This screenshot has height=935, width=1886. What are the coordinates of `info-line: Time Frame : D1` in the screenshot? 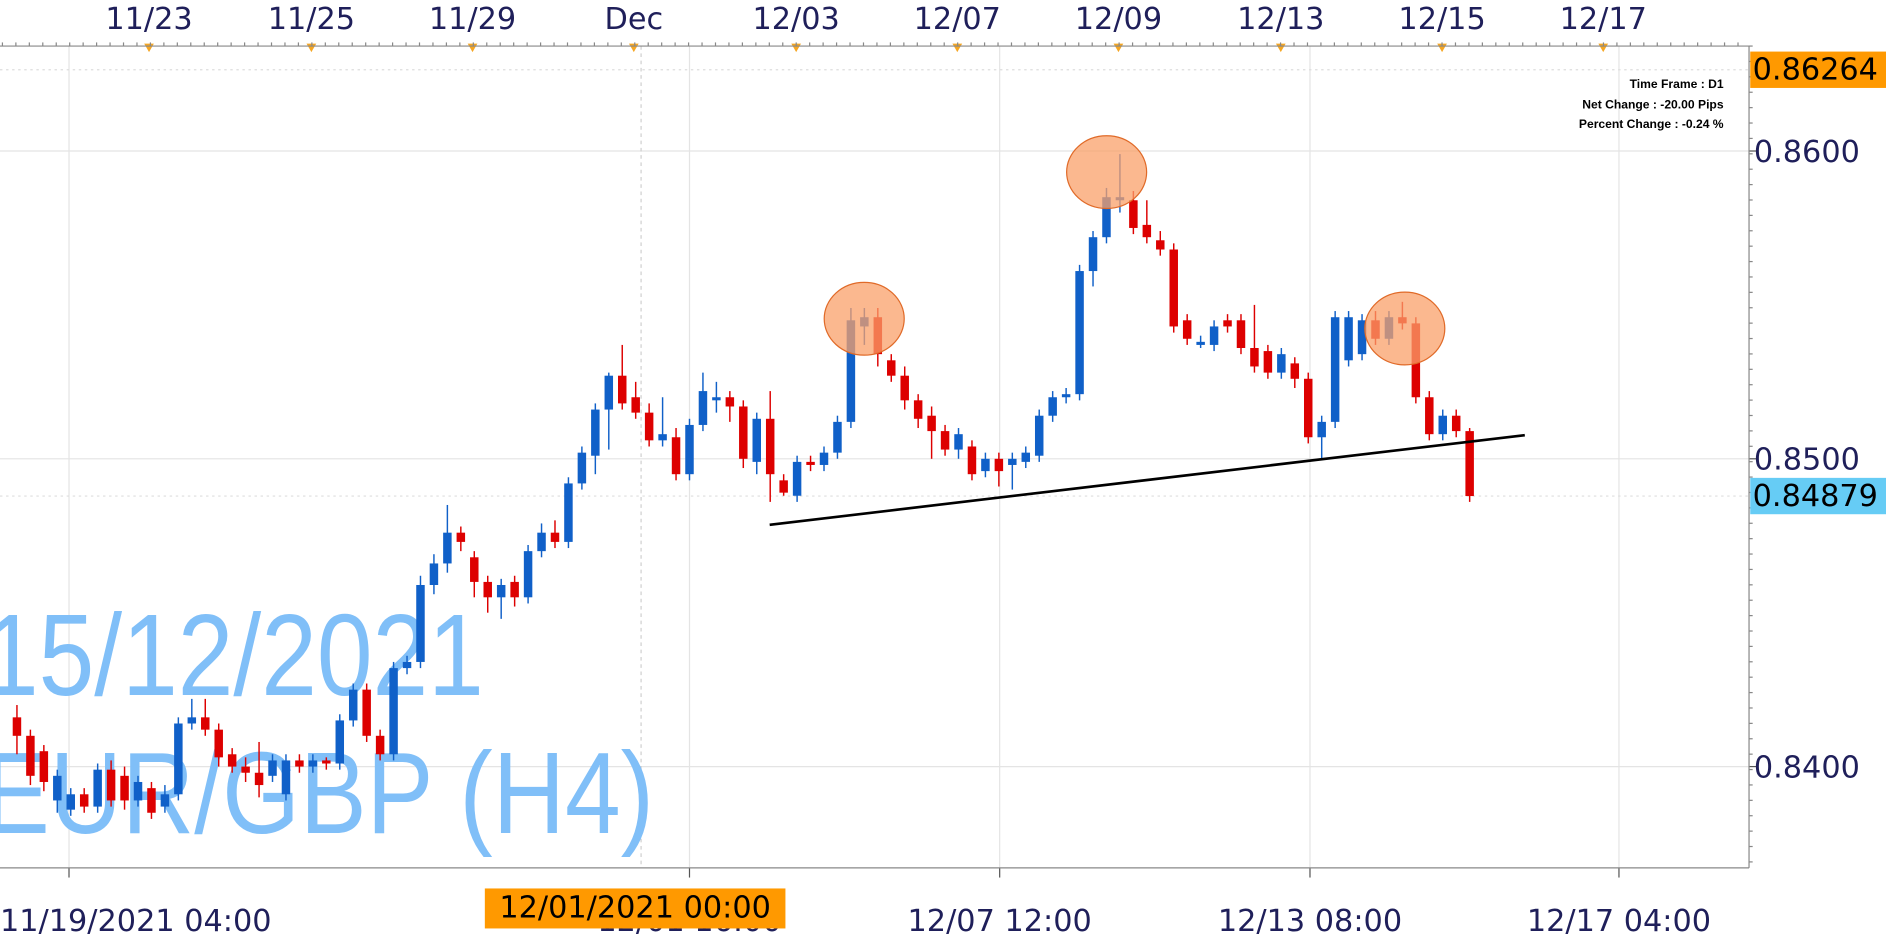 It's located at (1677, 84).